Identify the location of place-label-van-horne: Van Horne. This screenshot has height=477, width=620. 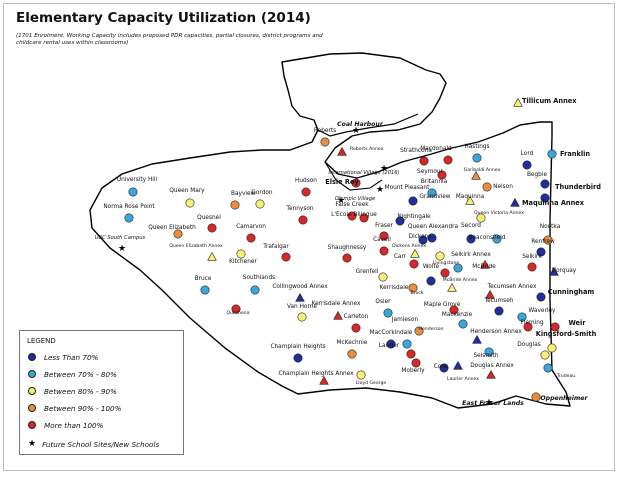
(302, 307).